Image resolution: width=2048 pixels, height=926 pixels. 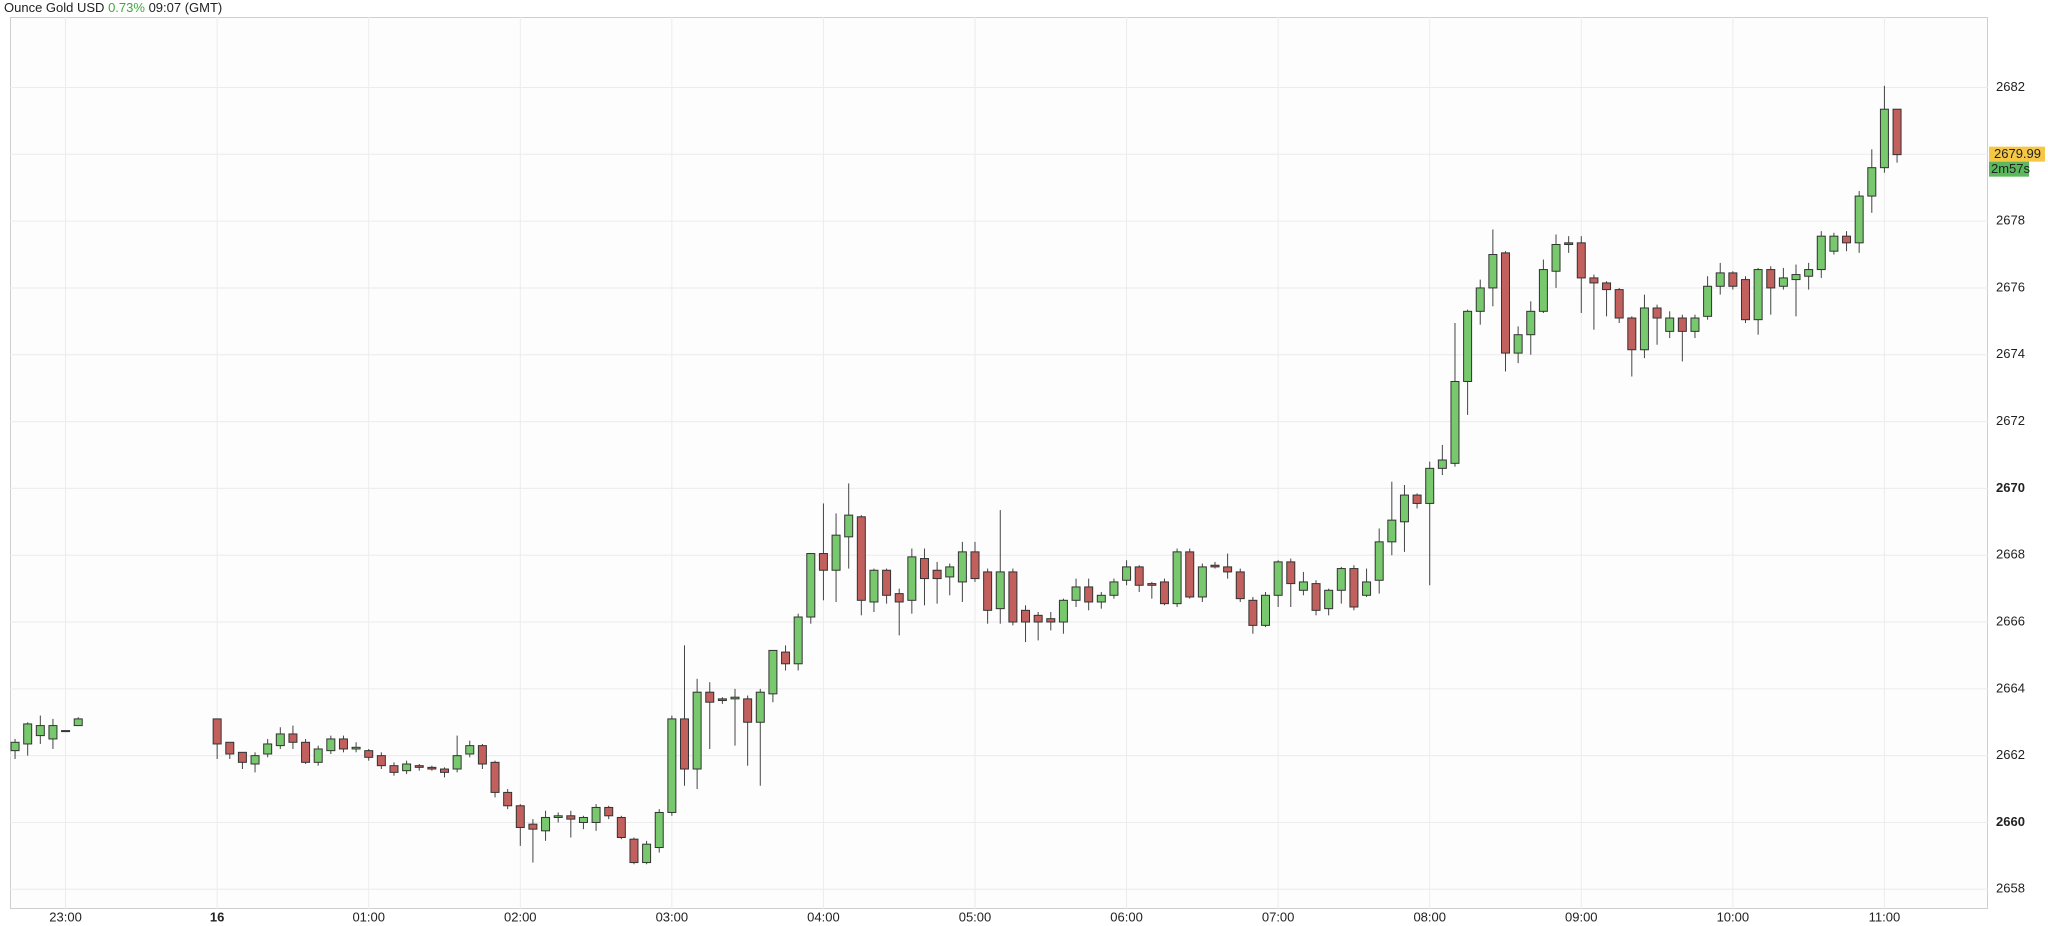 What do you see at coordinates (217, 916) in the screenshot?
I see `x-tick-label: 16` at bounding box center [217, 916].